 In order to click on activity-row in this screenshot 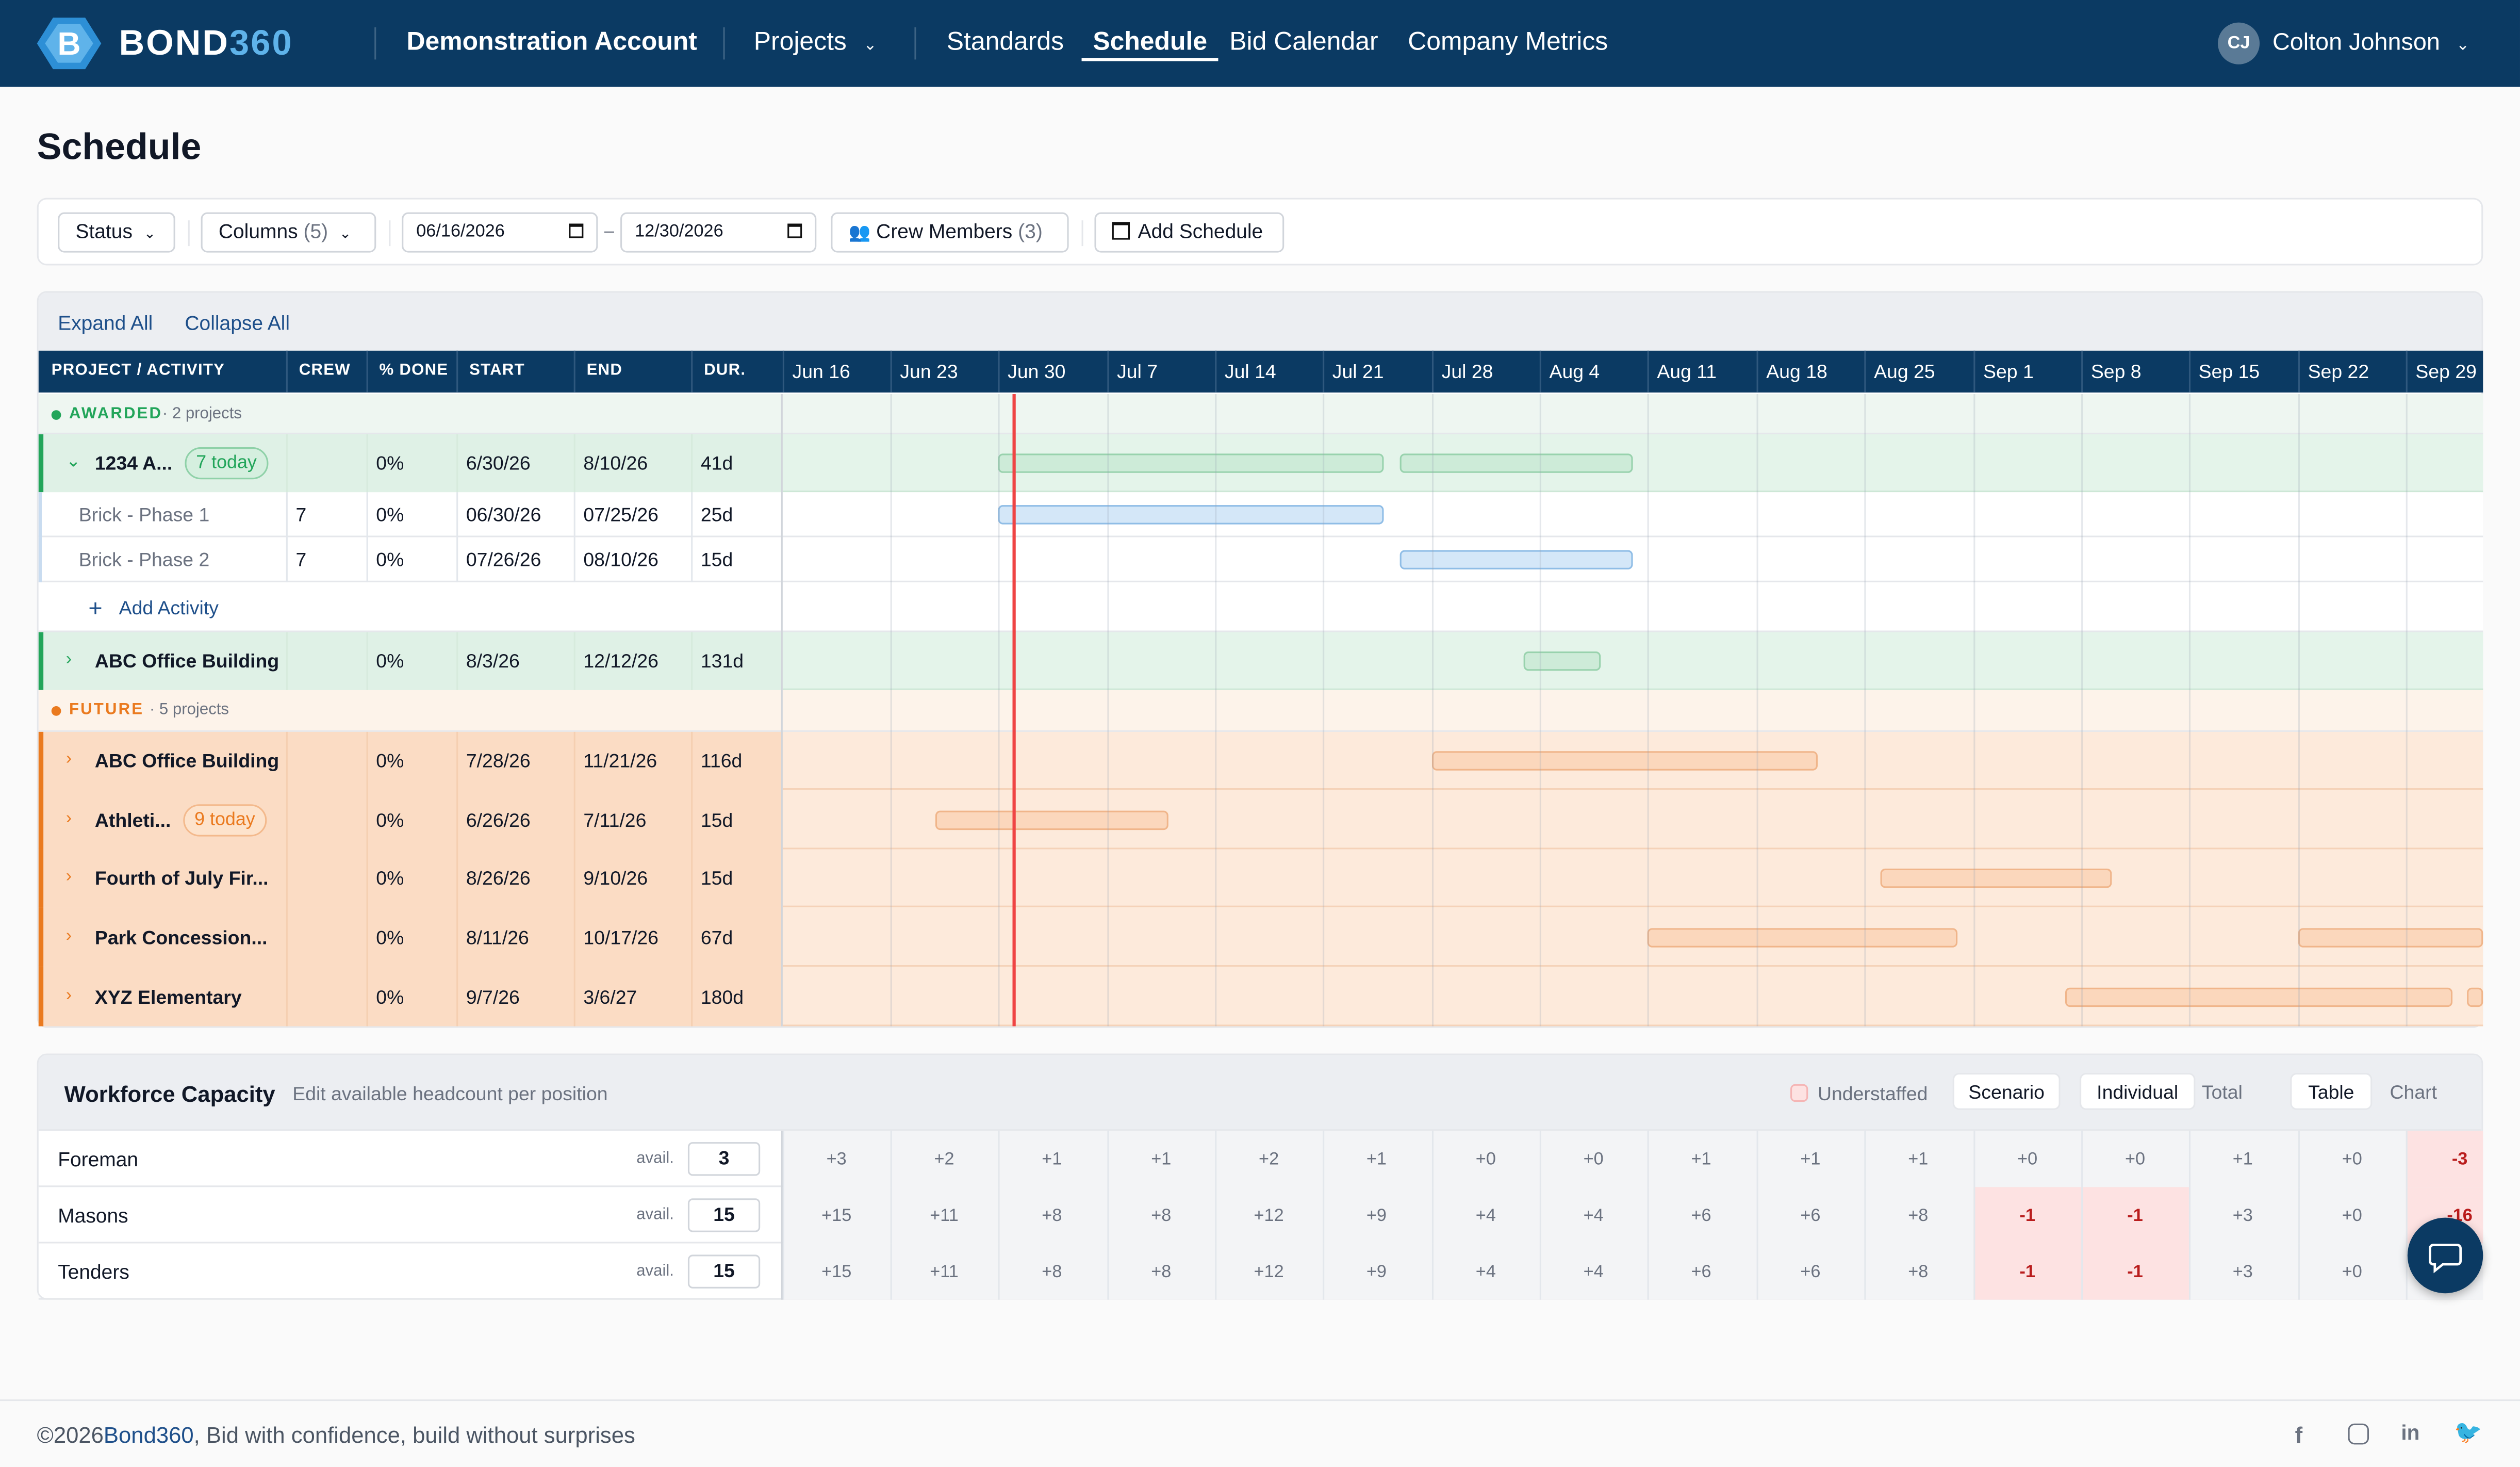, I will do `click(1260, 559)`.